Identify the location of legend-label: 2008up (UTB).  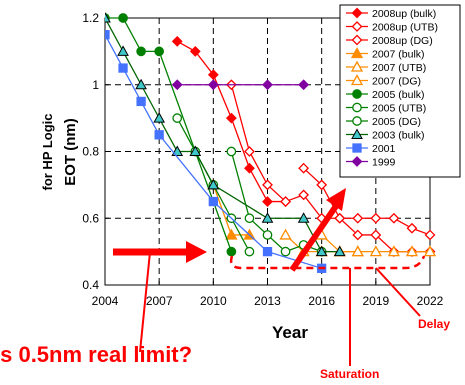
(405, 27).